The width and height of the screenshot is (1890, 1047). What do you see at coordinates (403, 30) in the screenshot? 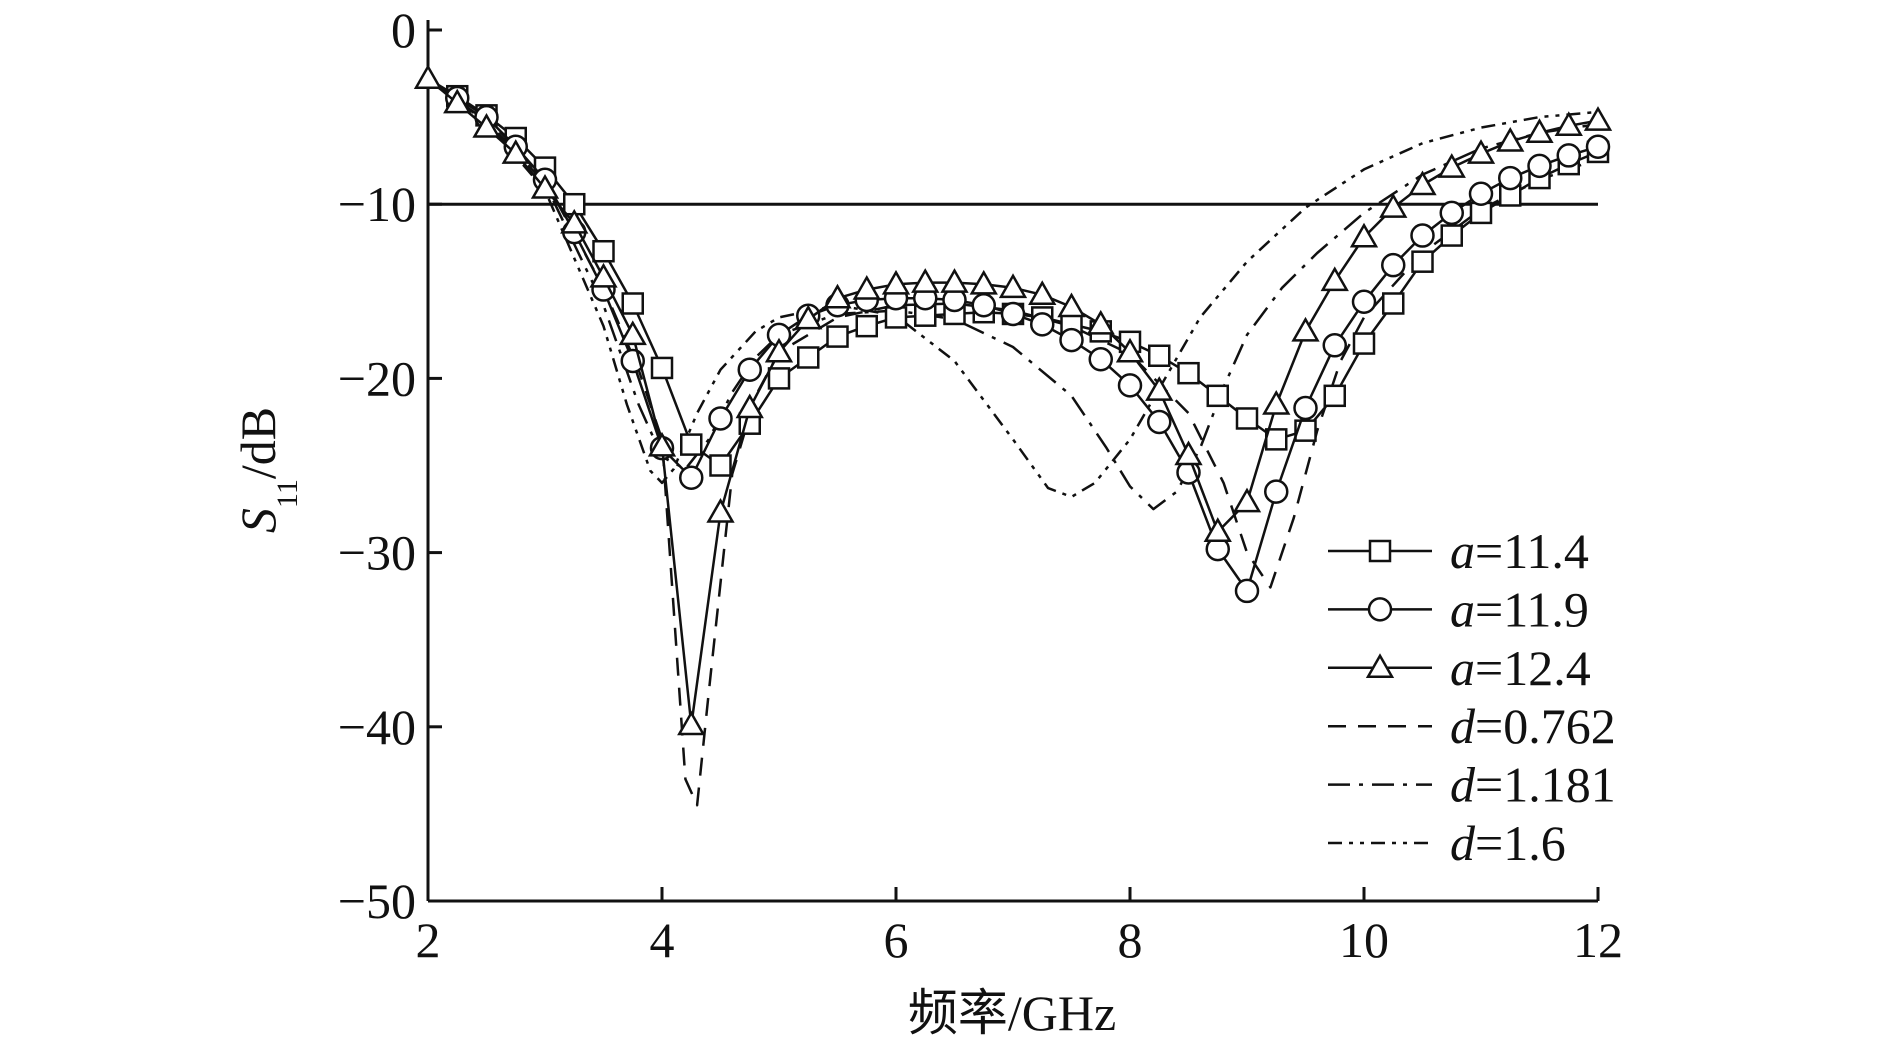
I see `y-tick-label: 0` at bounding box center [403, 30].